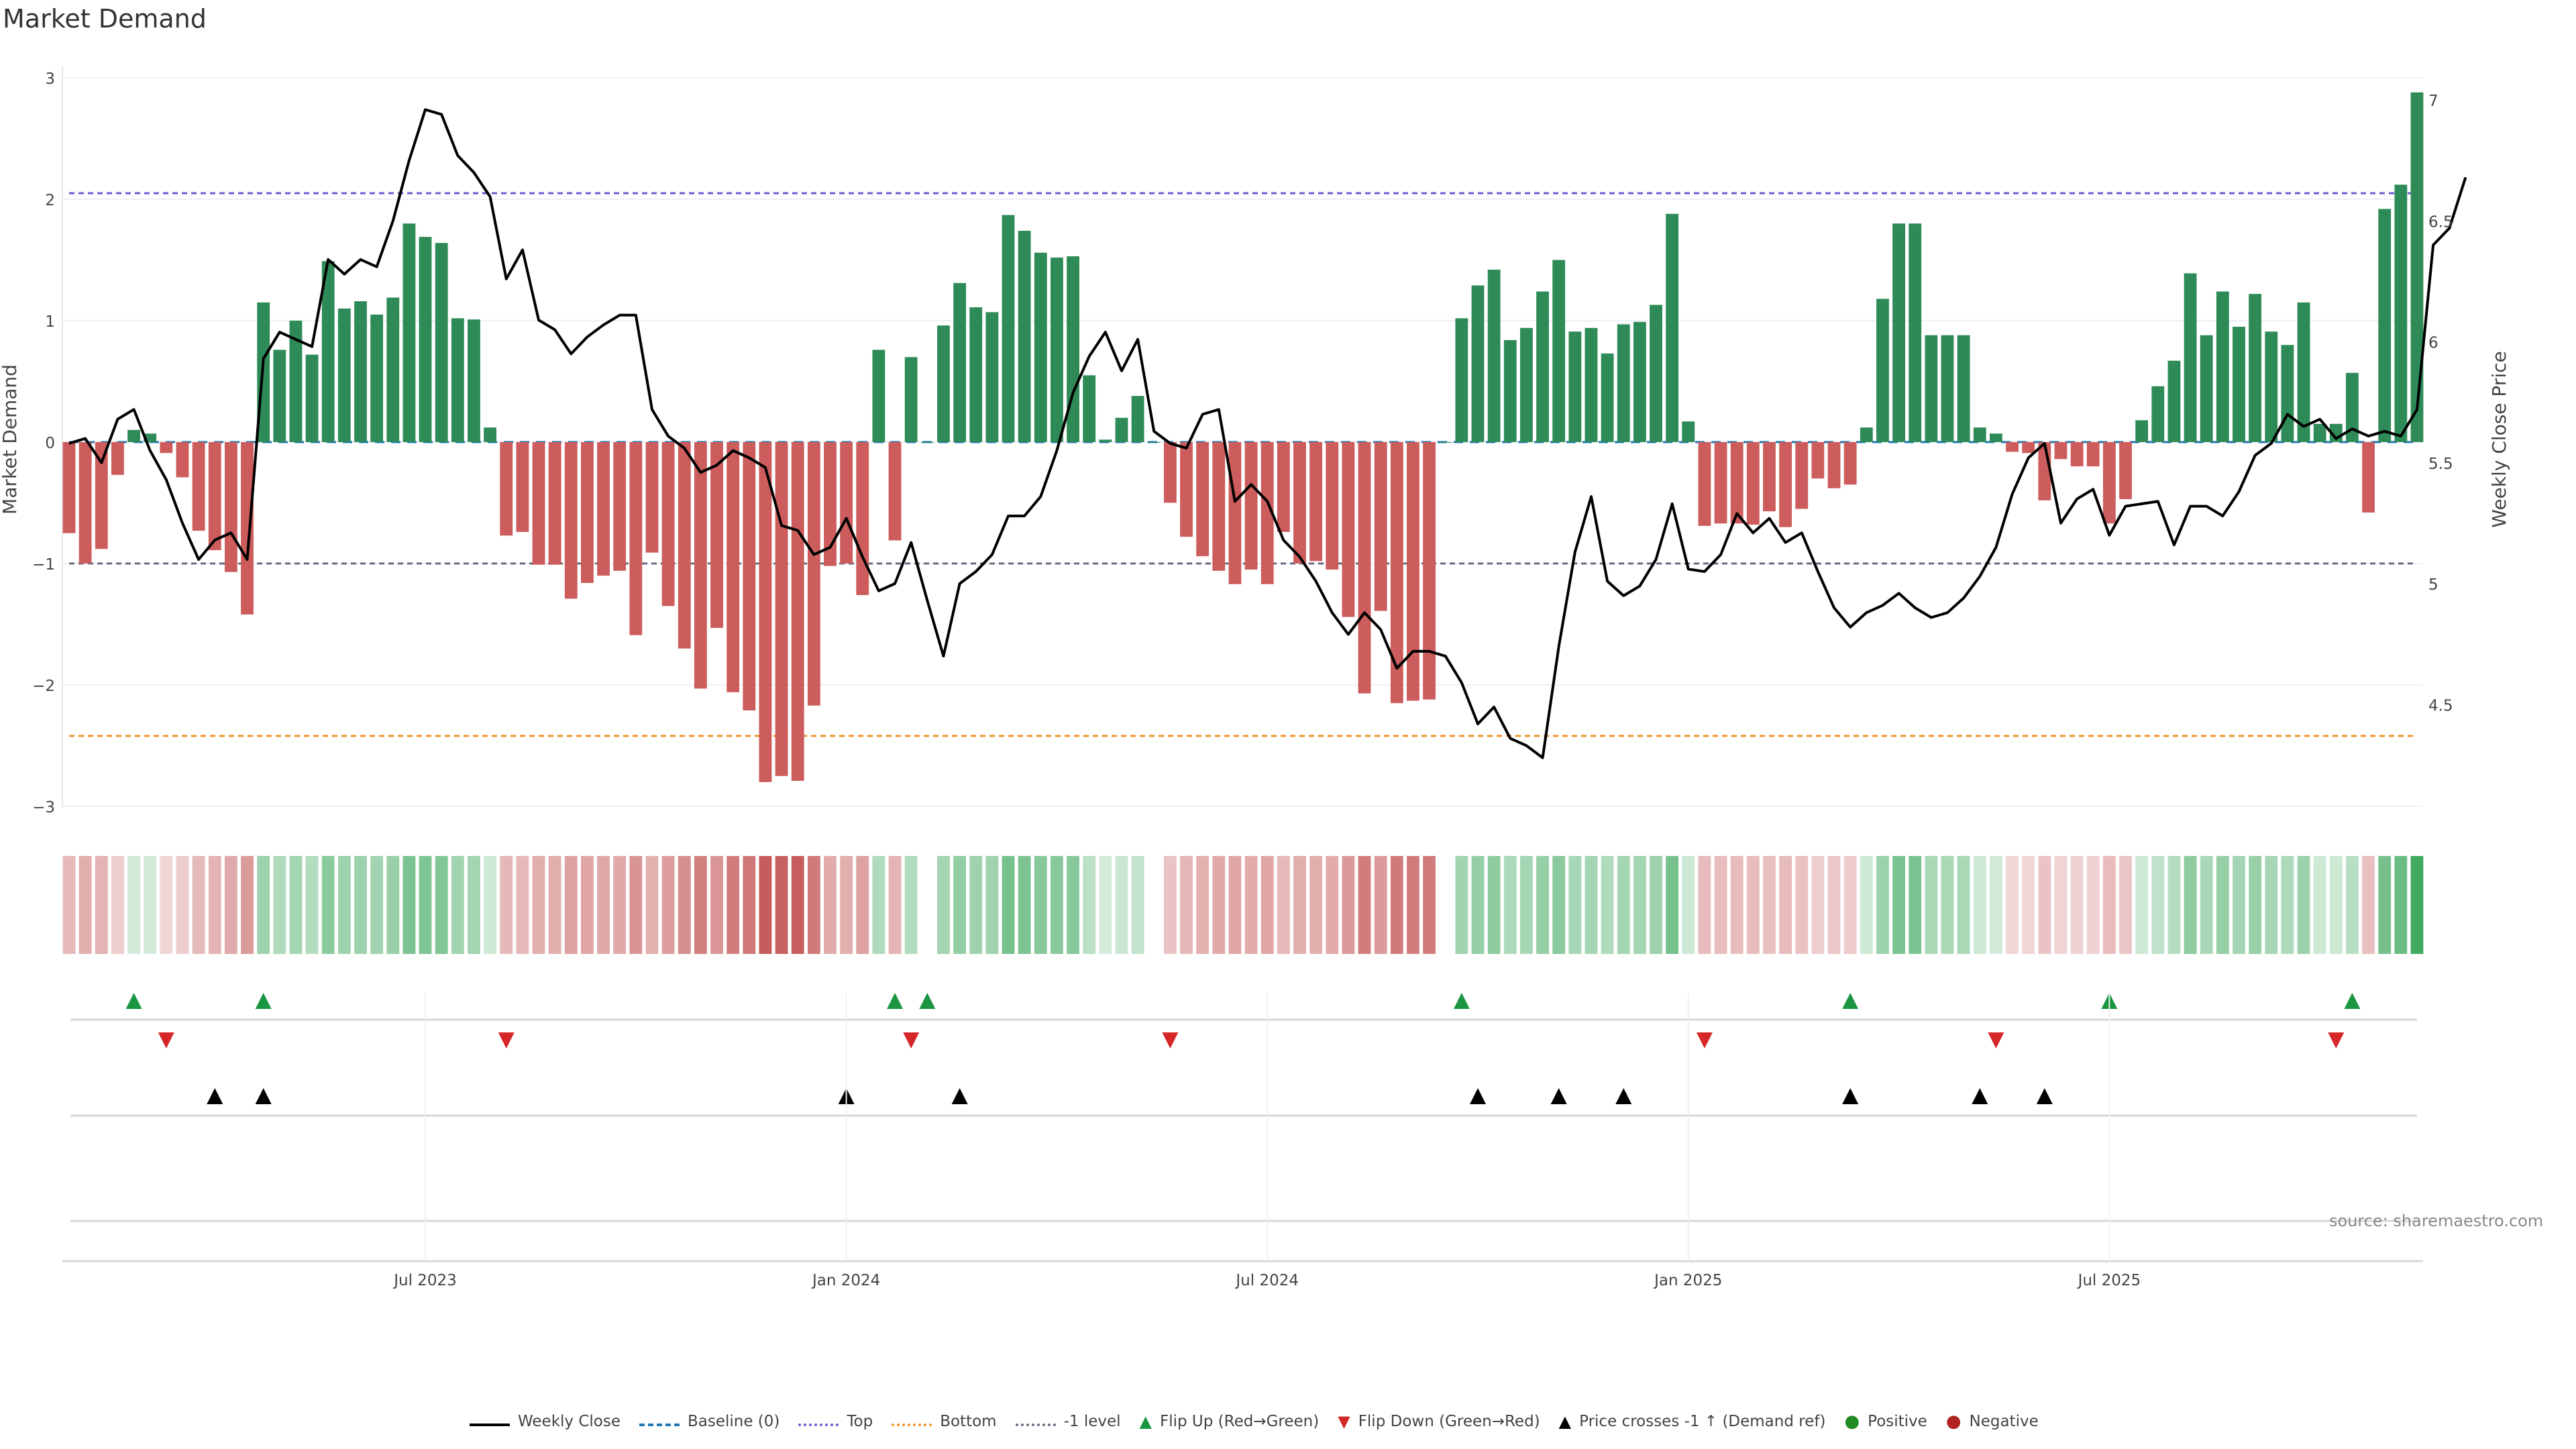 The image size is (2576, 1449). What do you see at coordinates (2436, 1221) in the screenshot?
I see `source-label: source: sharemaestro.com` at bounding box center [2436, 1221].